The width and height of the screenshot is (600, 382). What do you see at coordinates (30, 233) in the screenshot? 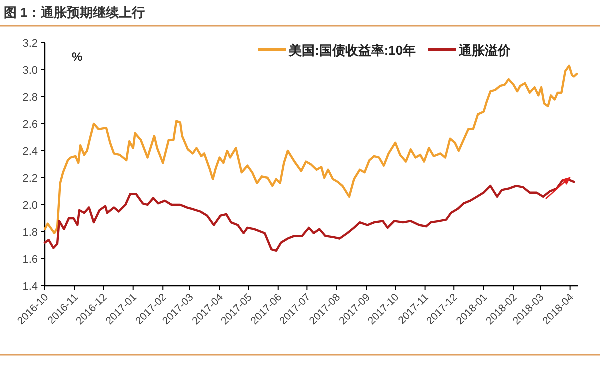
I see `ytick: 1.8` at bounding box center [30, 233].